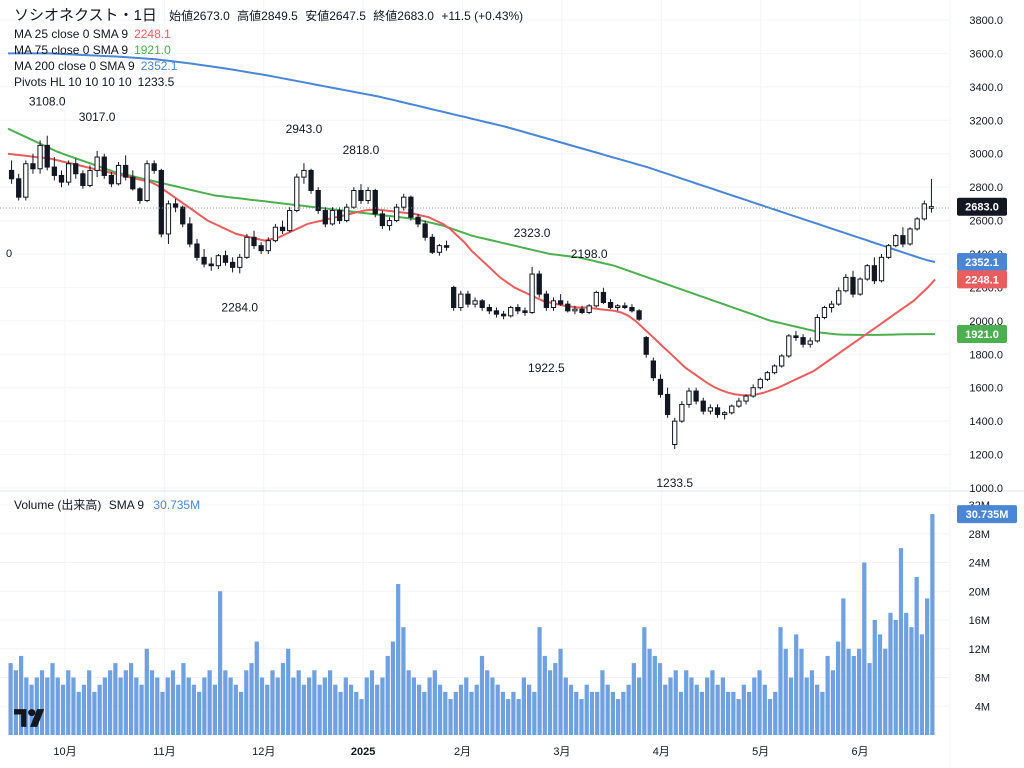  I want to click on indicator-pivots: Pivots HL 10 10 10 10 1233.5, so click(268, 82).